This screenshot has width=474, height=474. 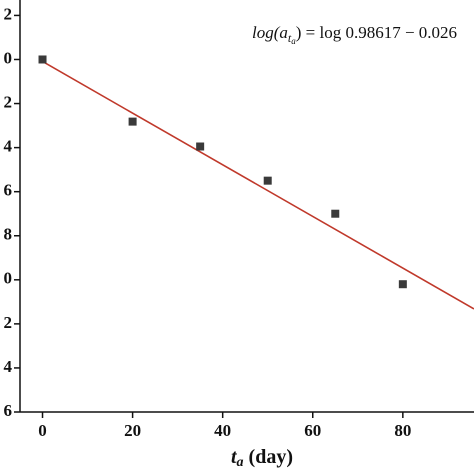 I want to click on x-tick-label: 0, so click(x=42, y=430).